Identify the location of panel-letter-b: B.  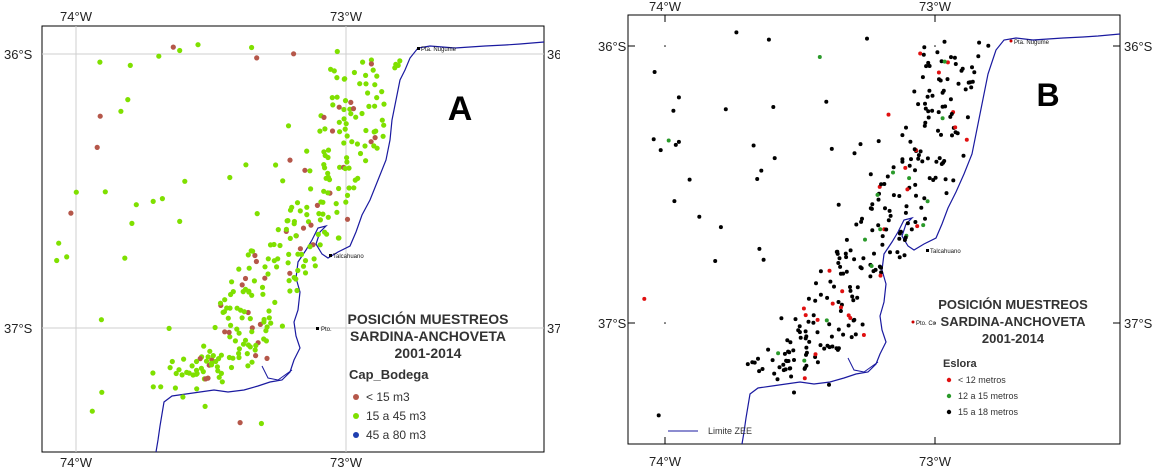
(1047, 95).